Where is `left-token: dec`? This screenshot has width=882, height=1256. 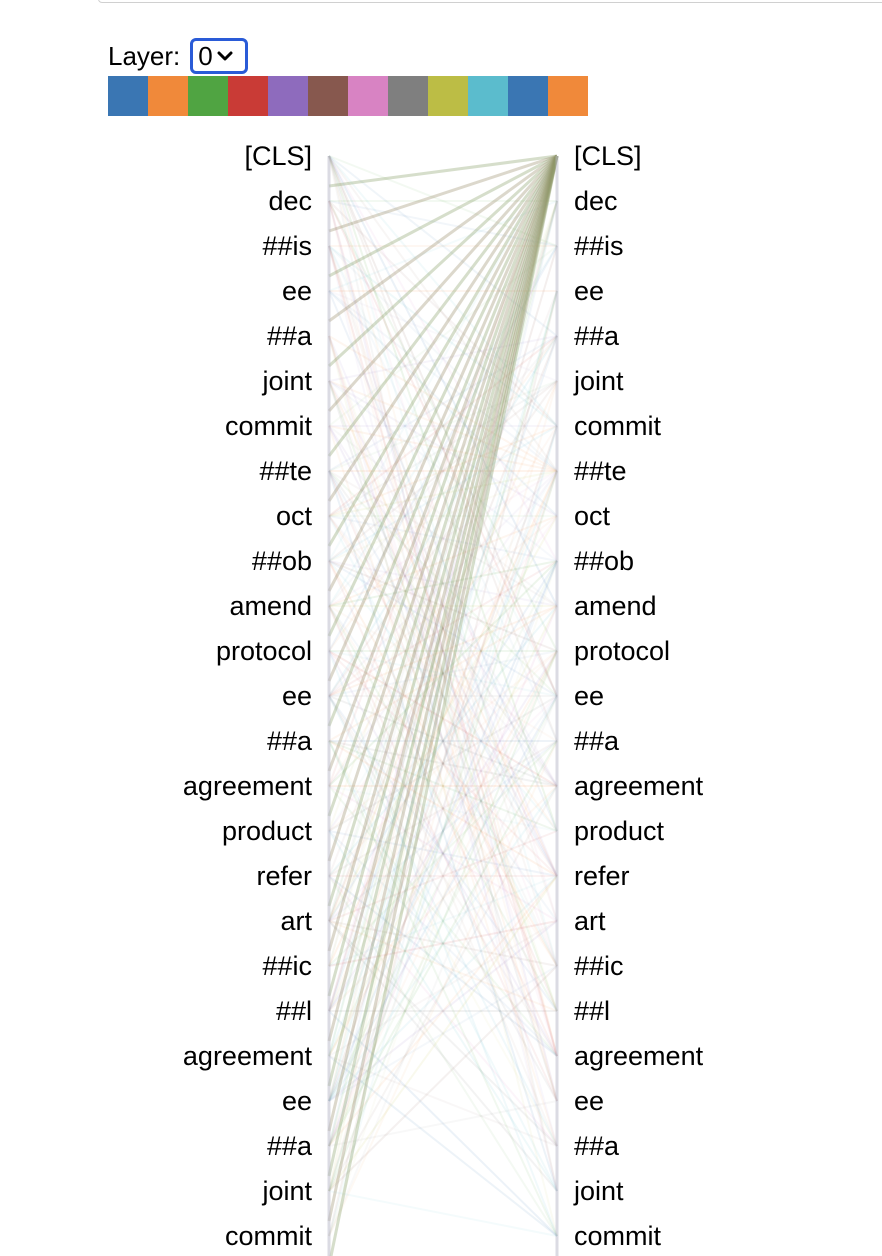
left-token: dec is located at coordinates (290, 201).